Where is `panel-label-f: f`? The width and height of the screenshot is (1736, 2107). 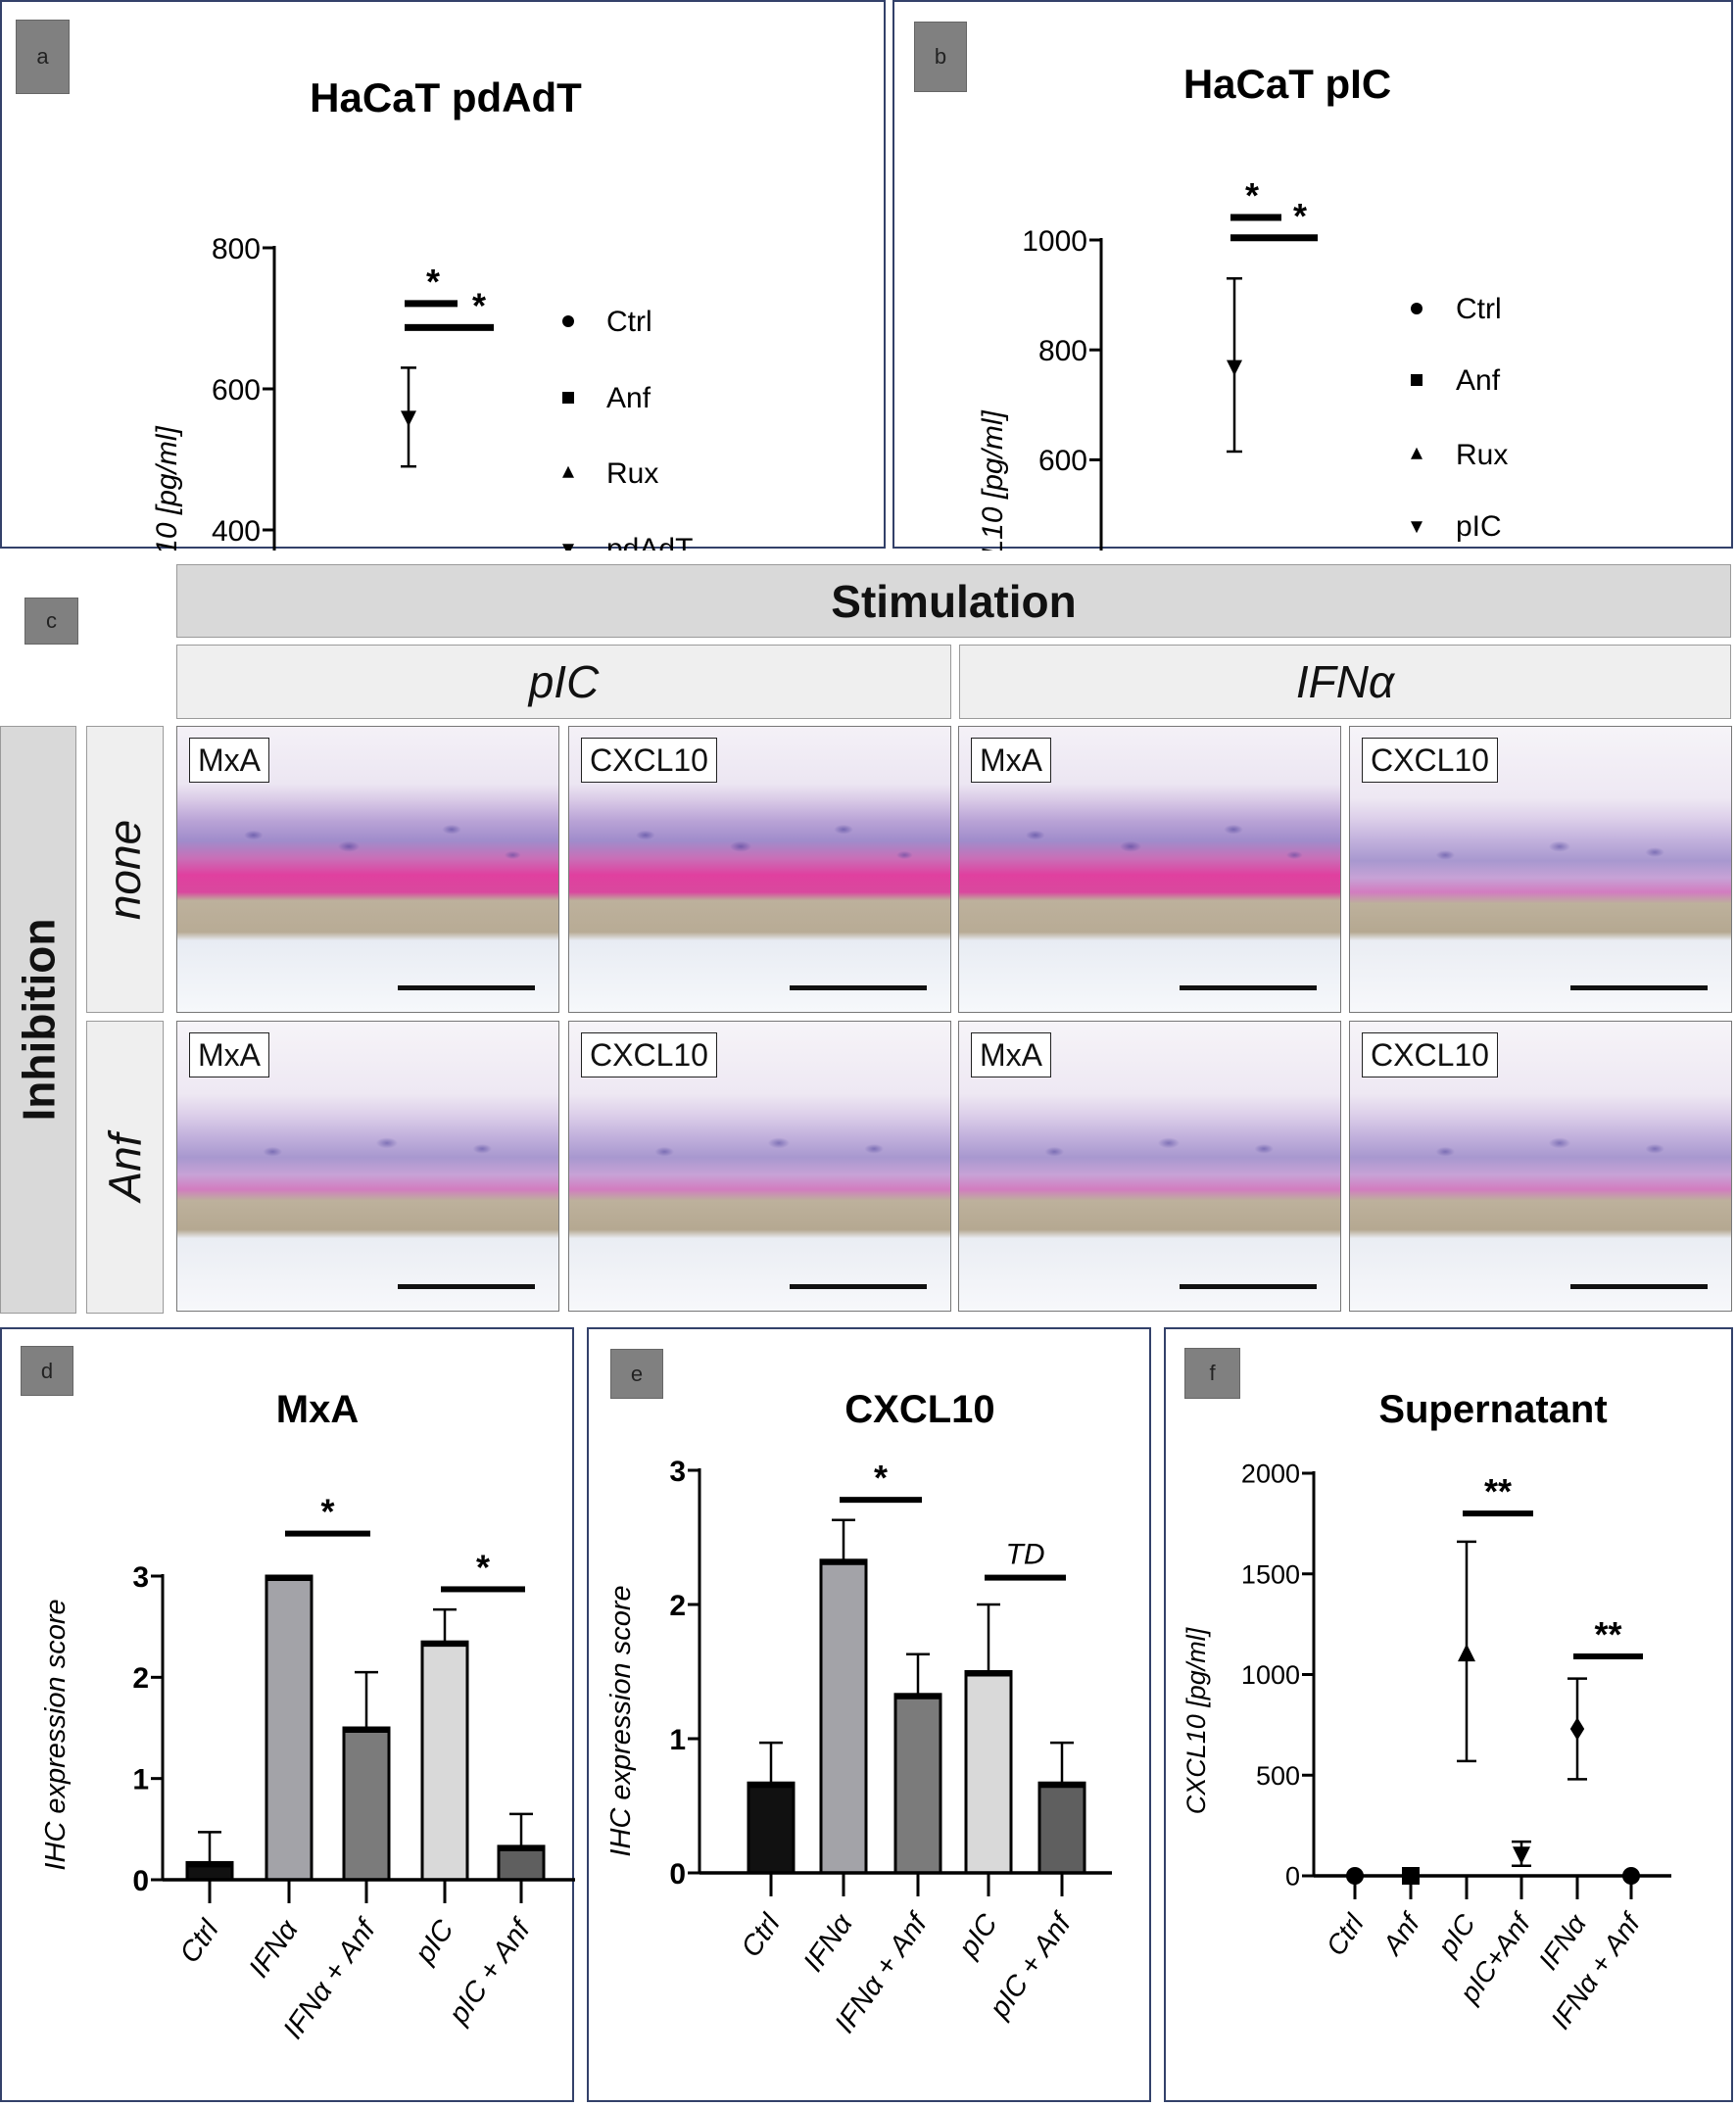 panel-label-f: f is located at coordinates (1212, 1373).